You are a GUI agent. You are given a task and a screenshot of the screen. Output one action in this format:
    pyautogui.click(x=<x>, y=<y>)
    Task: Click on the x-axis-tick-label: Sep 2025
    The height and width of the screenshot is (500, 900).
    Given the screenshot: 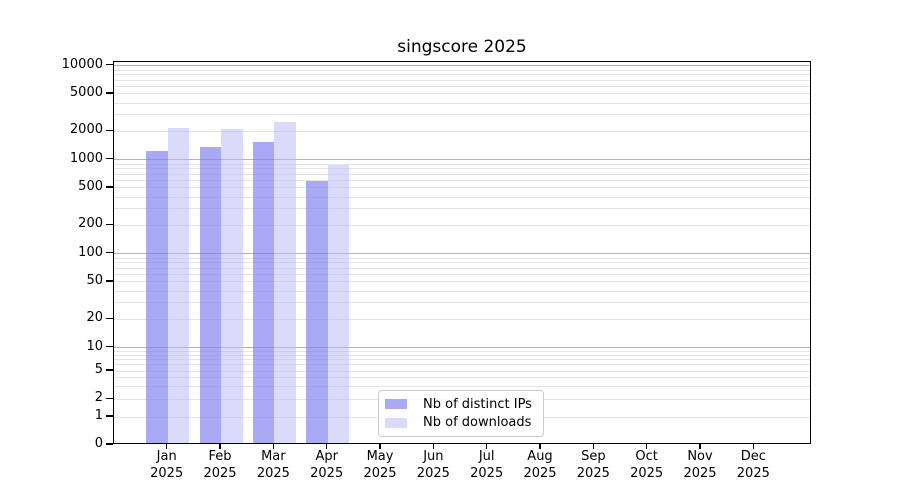 What is the action you would take?
    pyautogui.click(x=593, y=465)
    